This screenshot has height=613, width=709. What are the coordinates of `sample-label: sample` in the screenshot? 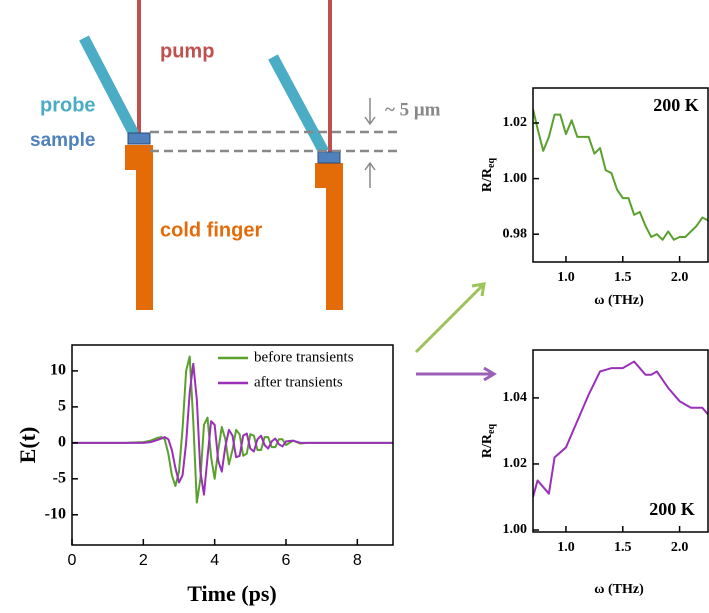 It's located at (62, 140).